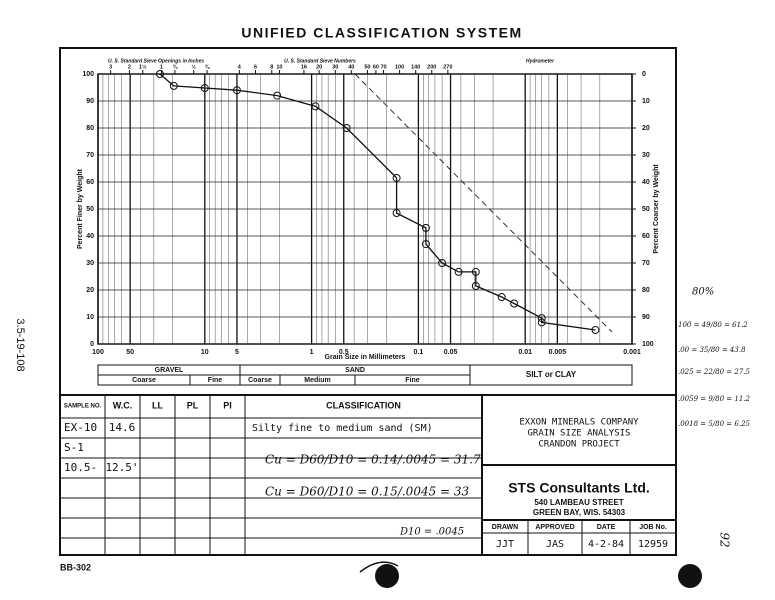  What do you see at coordinates (169, 370) in the screenshot?
I see `gradation-name: GRAVEL` at bounding box center [169, 370].